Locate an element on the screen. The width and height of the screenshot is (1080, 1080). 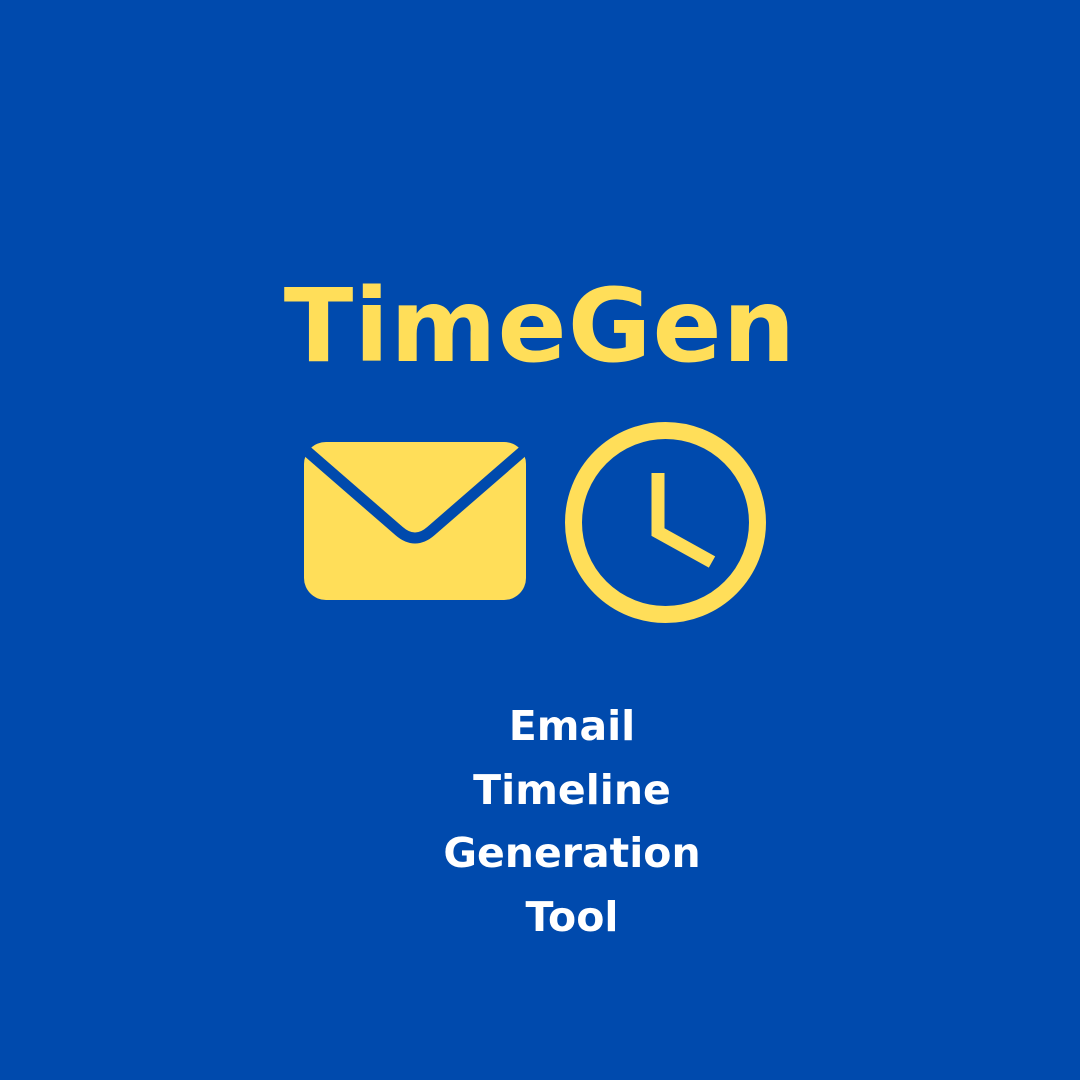
envelope-icon is located at coordinates (415, 521).